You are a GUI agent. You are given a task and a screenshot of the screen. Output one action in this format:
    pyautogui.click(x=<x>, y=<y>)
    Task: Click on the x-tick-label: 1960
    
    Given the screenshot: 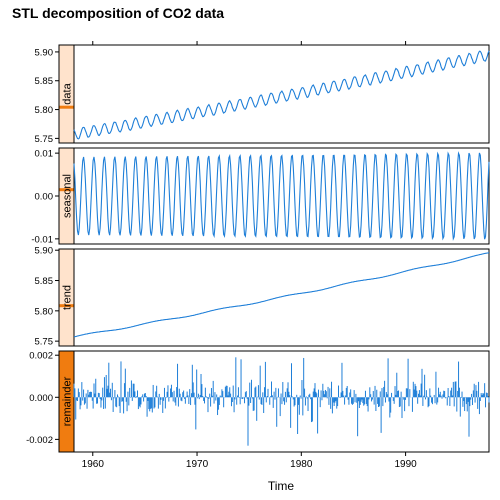 What is the action you would take?
    pyautogui.click(x=93, y=464)
    